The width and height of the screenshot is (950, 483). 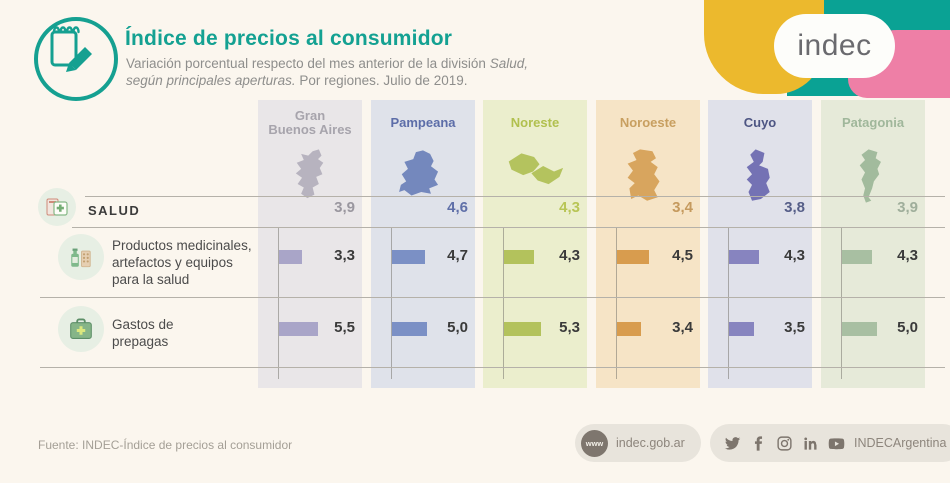 What do you see at coordinates (289, 38) in the screenshot?
I see `page-title: Índice de precios al consumidor` at bounding box center [289, 38].